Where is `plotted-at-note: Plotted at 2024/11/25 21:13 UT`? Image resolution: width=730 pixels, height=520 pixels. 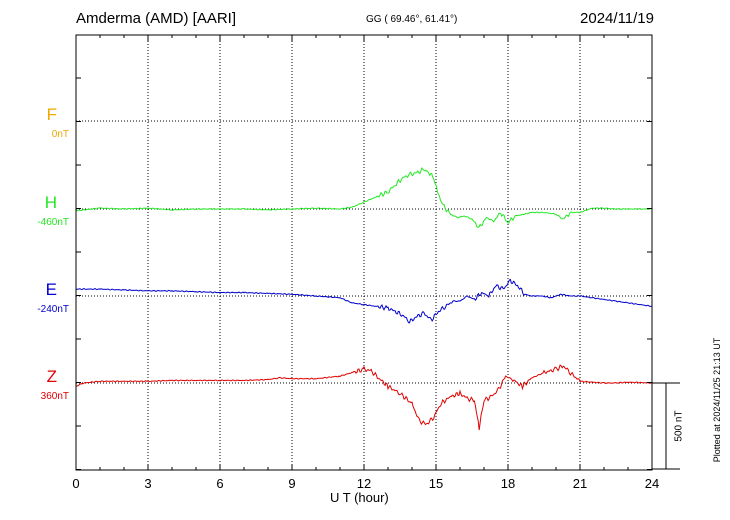
plotted-at-note: Plotted at 2024/11/25 21:13 UT is located at coordinates (717, 400).